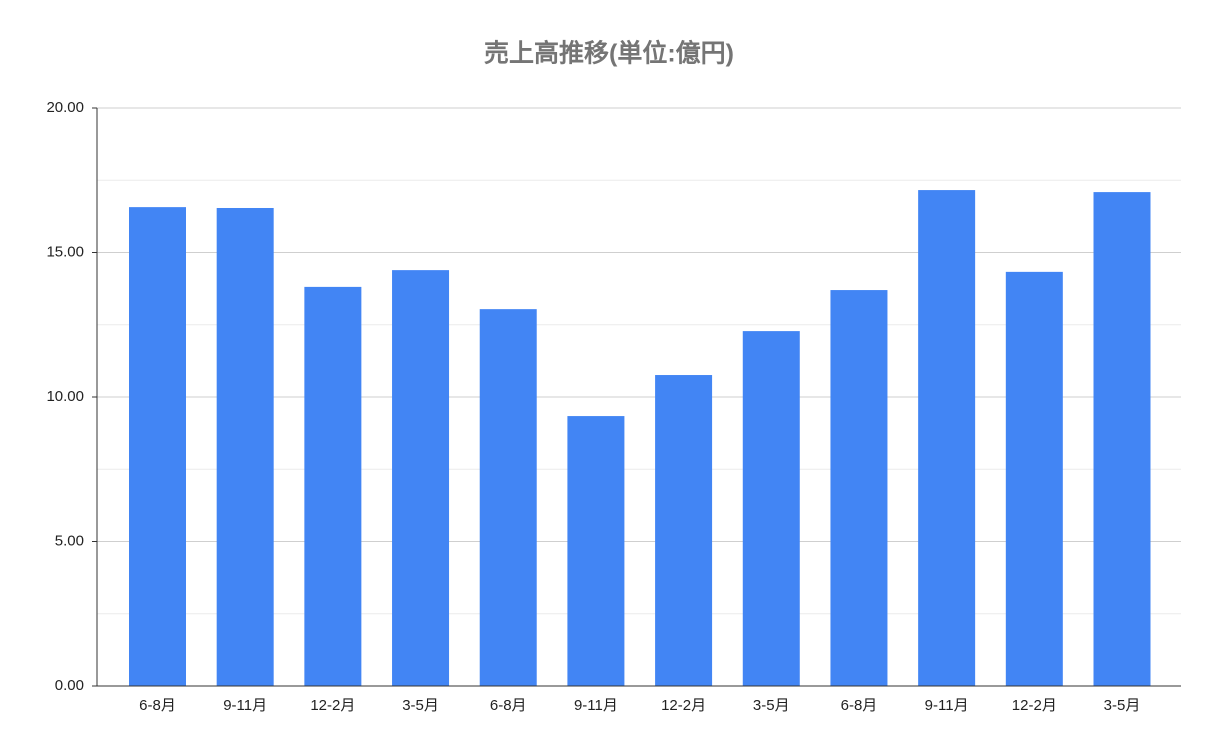 The height and width of the screenshot is (754, 1219). What do you see at coordinates (69, 685) in the screenshot?
I see `y-tick-label: 0.00` at bounding box center [69, 685].